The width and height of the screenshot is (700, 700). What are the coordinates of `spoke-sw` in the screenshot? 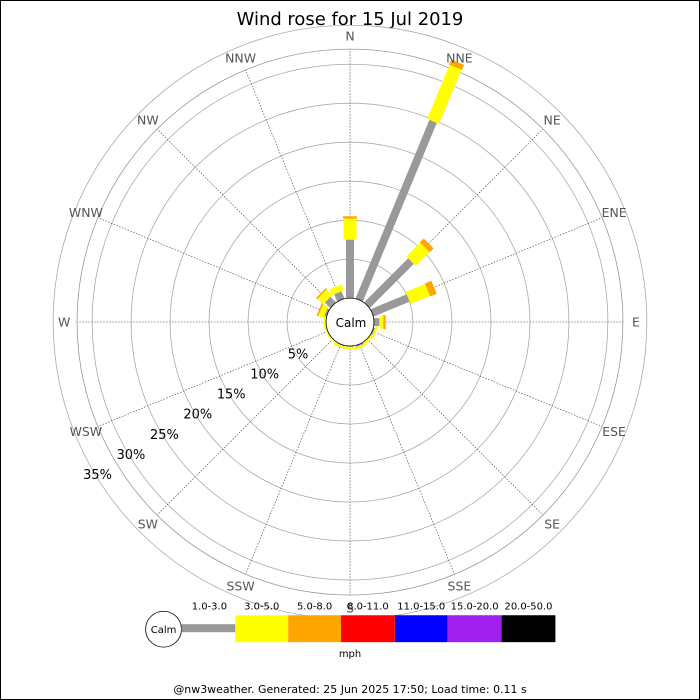 It's located at (245, 427).